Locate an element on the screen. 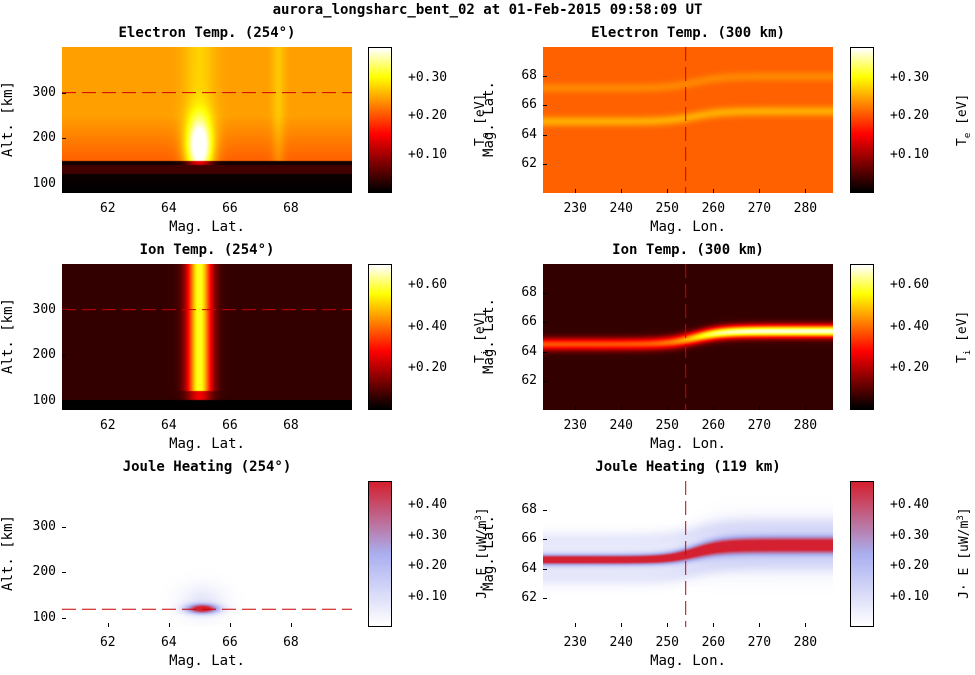 This screenshot has height=675, width=975. colorbar-tick-label: +0.10 is located at coordinates (428, 596).